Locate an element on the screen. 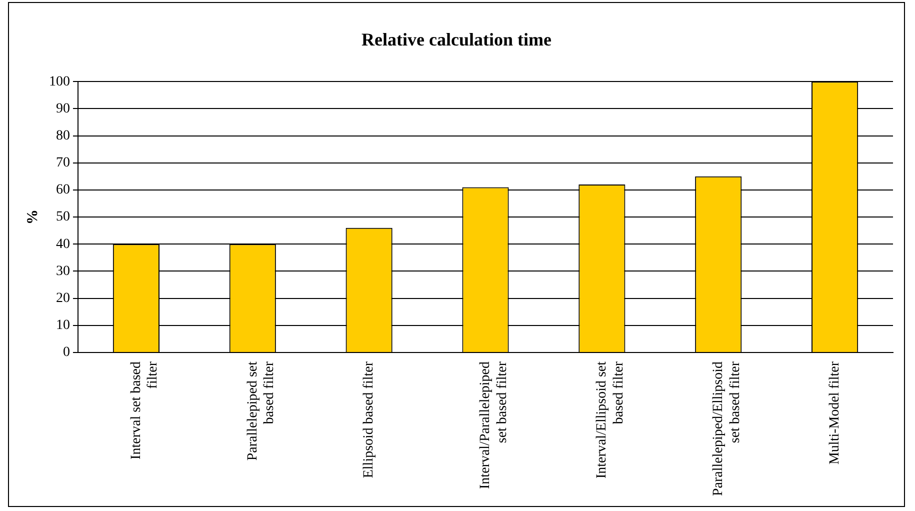 Image resolution: width=915 pixels, height=511 pixels. y-tick-label: 20 is located at coordinates (63, 298).